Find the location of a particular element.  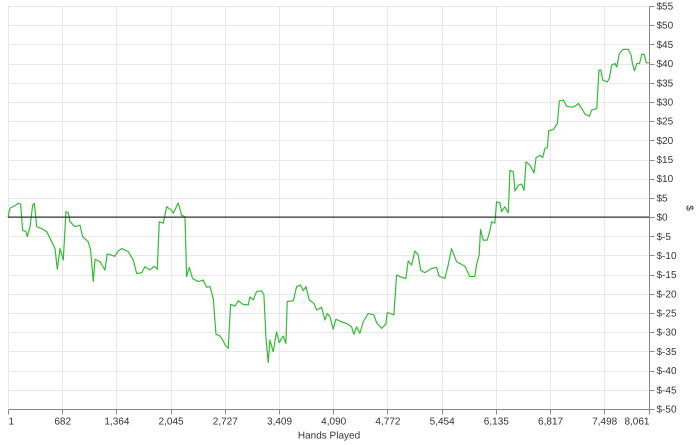

y-tick-label: $-20 is located at coordinates (666, 294).